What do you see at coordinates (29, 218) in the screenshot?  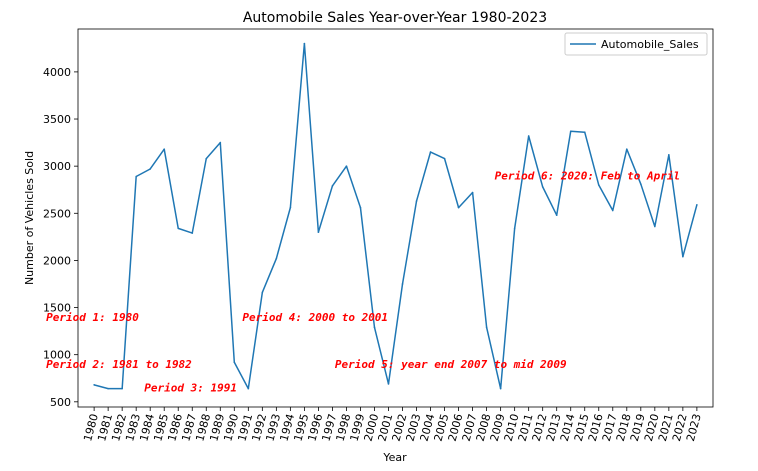 I see `y-axis-label: Number of Vehicles Sold` at bounding box center [29, 218].